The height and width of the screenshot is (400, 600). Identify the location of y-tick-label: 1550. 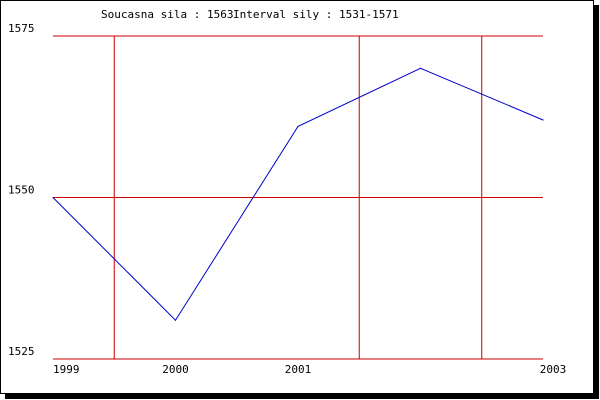
(21, 190).